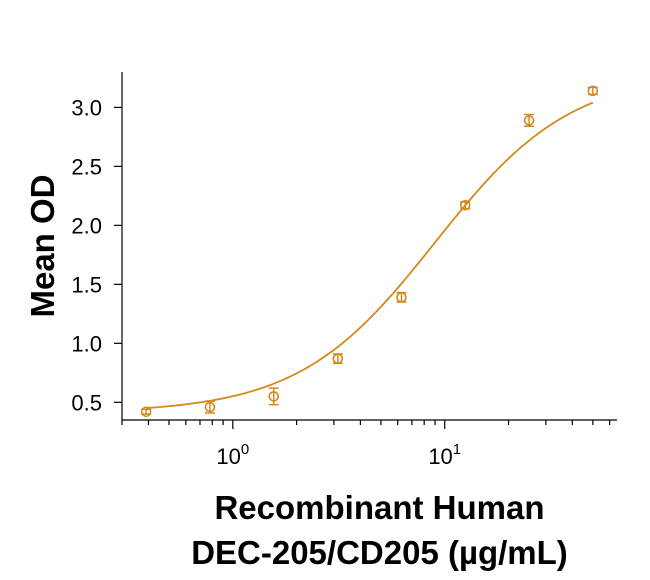 The height and width of the screenshot is (580, 650). What do you see at coordinates (379, 507) in the screenshot?
I see `x-axis-title-line1: Recombinant Human` at bounding box center [379, 507].